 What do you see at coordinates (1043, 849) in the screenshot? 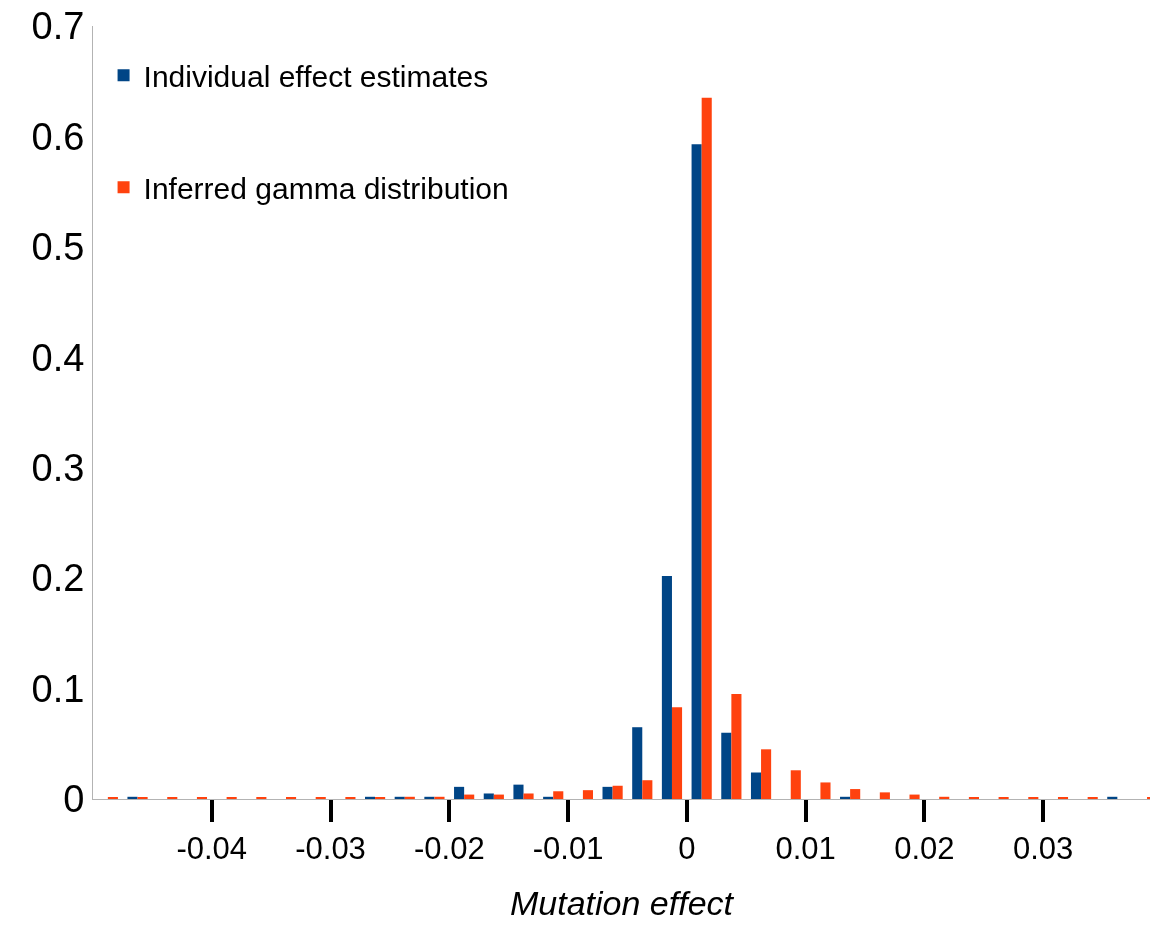
I see `x-tick-label: 0.03` at bounding box center [1043, 849].